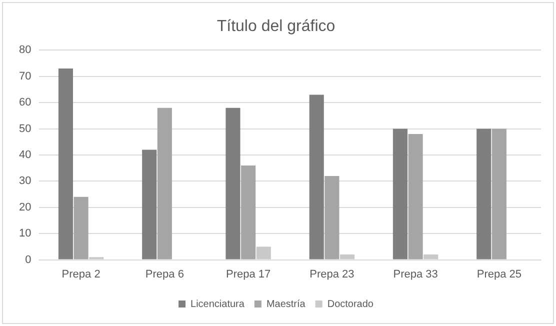 This screenshot has width=556, height=326. Describe the element at coordinates (25, 102) in the screenshot. I see `y-tick-label: 60` at that location.